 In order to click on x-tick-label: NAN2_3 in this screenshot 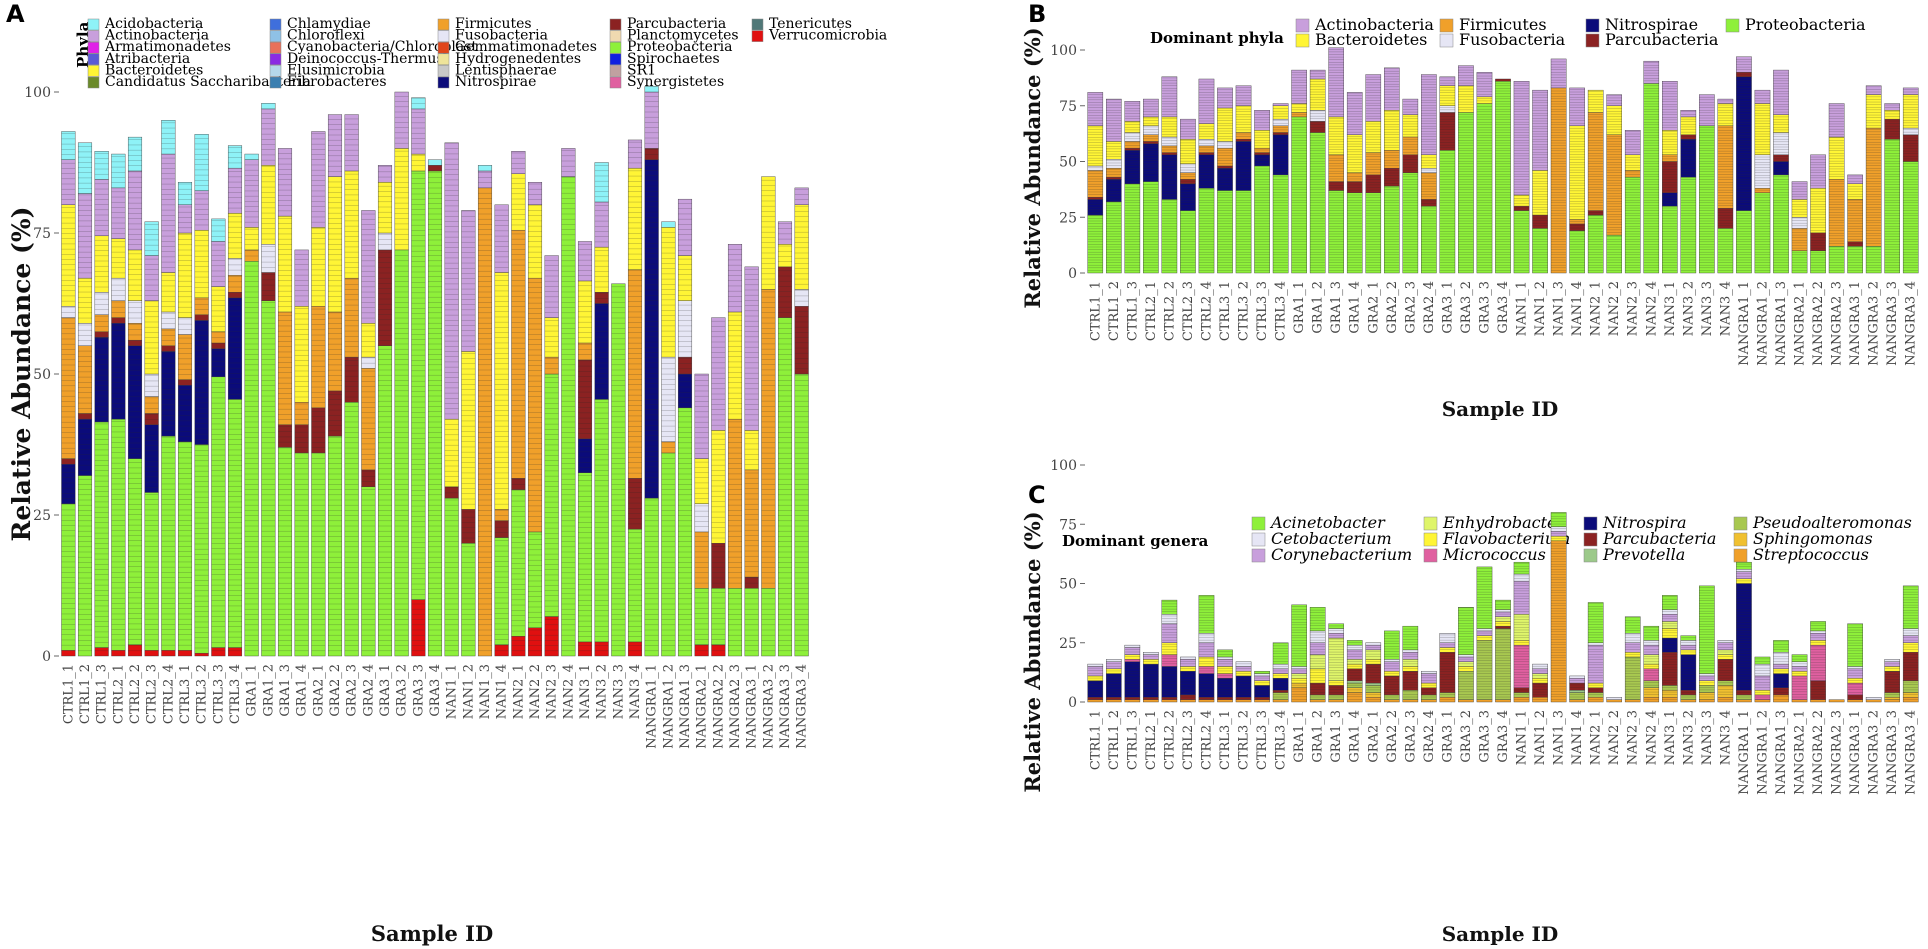, I will do `click(552, 691)`.